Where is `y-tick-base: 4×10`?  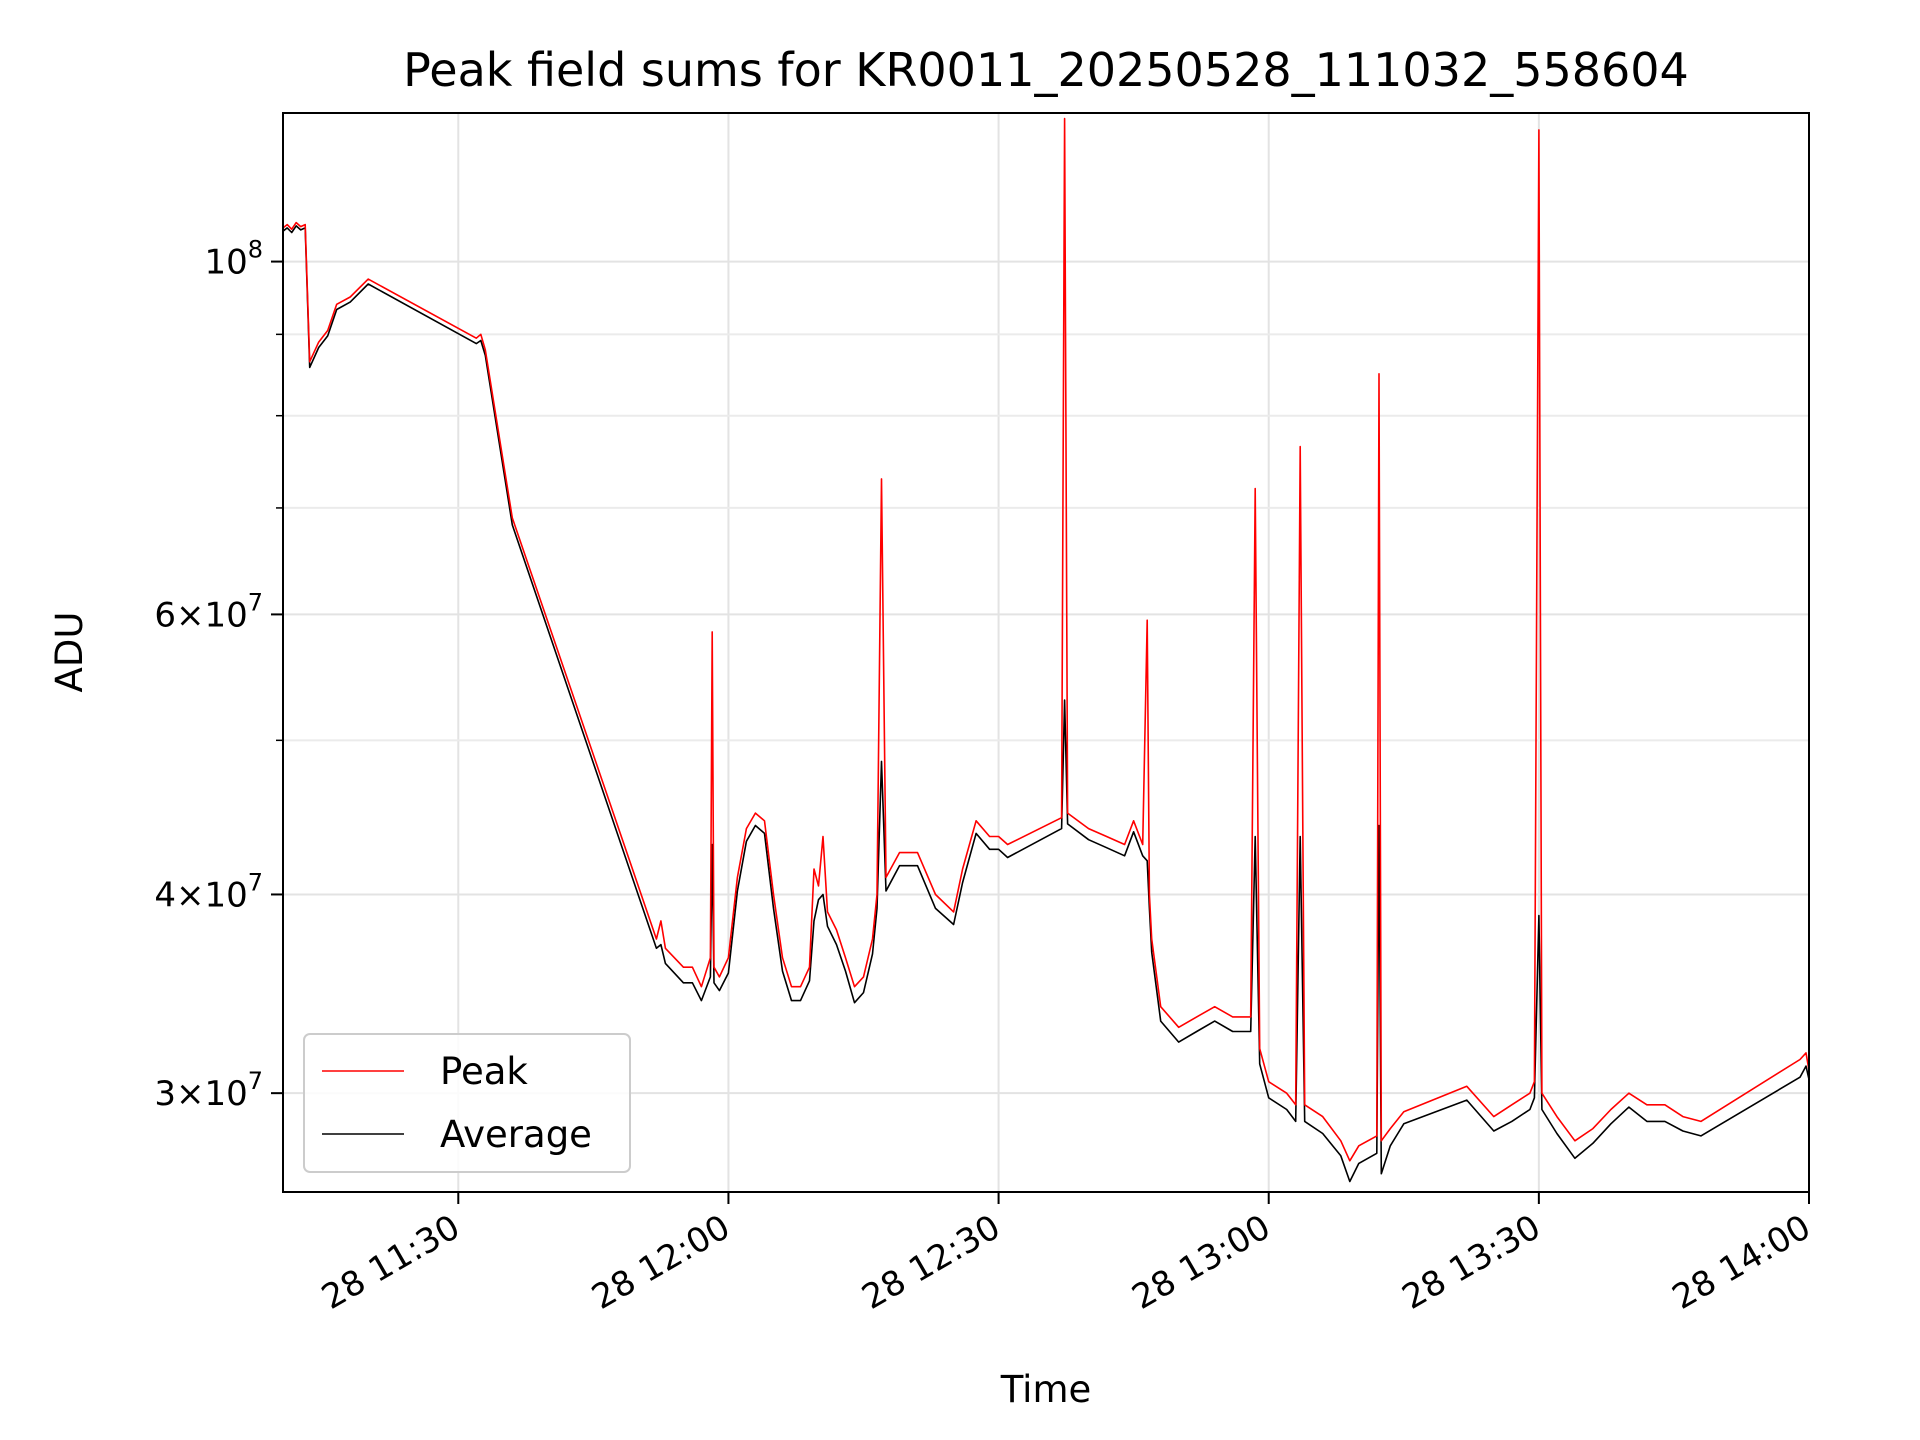 y-tick-base: 4×10 is located at coordinates (200, 895).